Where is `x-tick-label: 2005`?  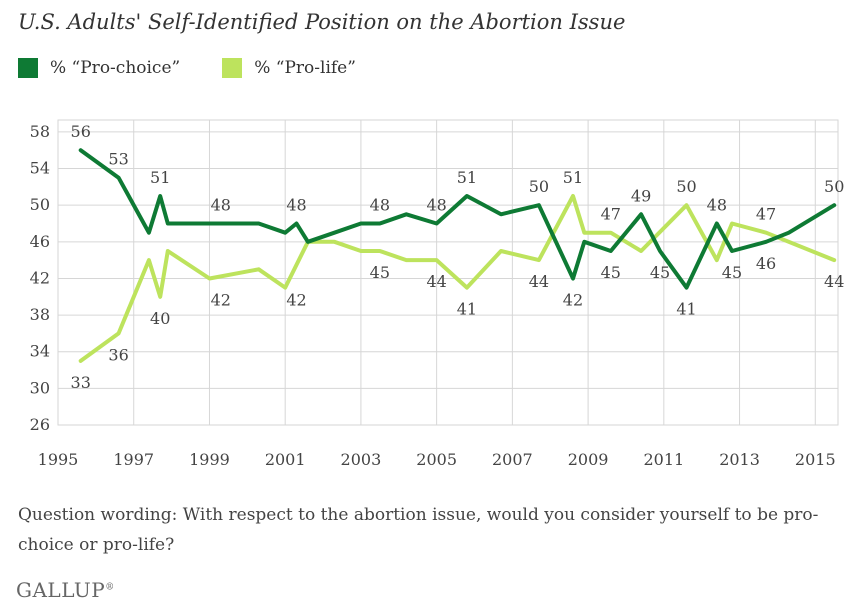 x-tick-label: 2005 is located at coordinates (436, 459).